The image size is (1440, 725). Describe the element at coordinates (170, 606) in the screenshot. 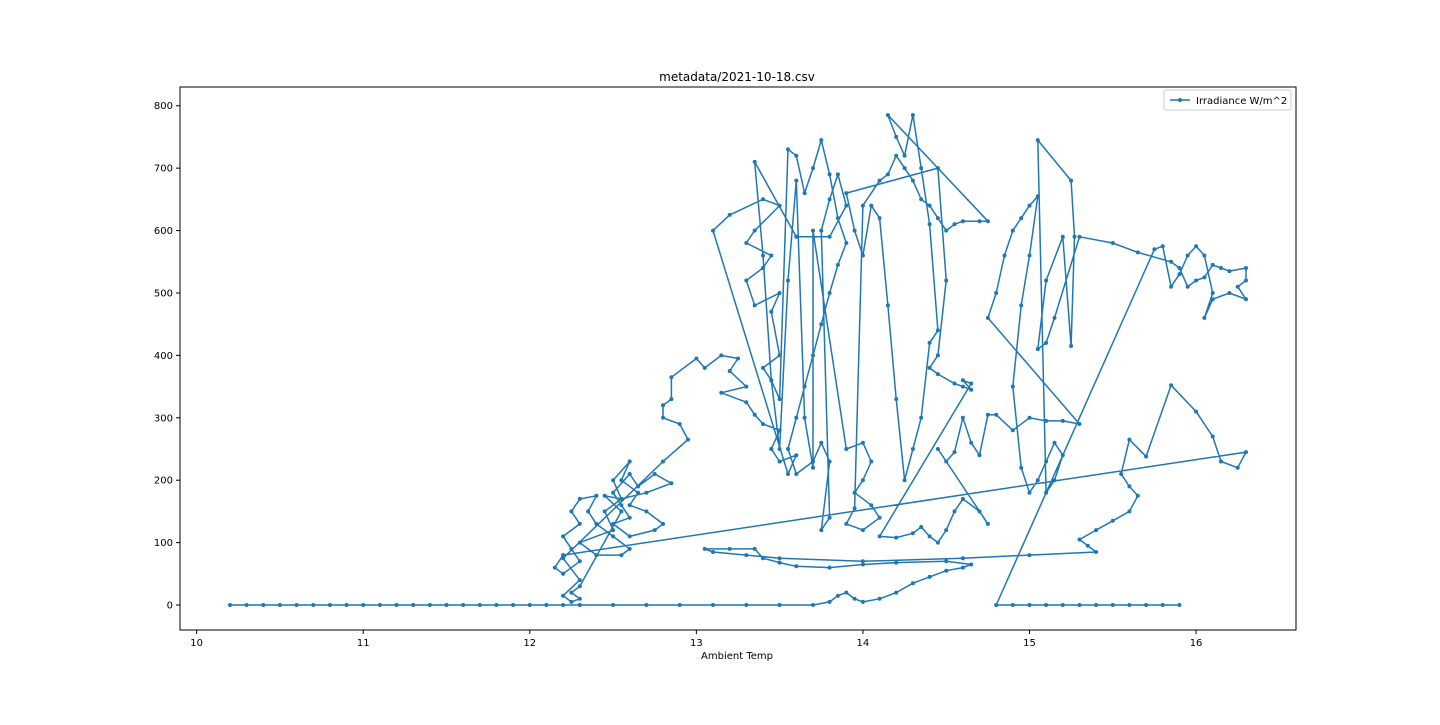

I see `y-tick-label: 0` at that location.